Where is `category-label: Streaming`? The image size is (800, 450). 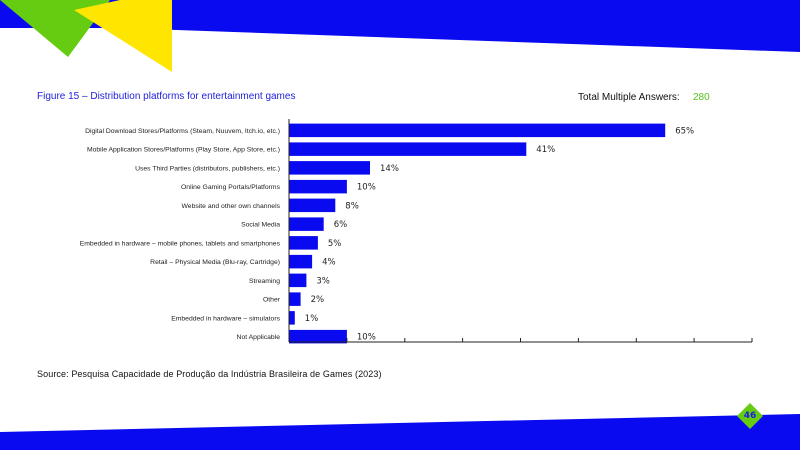
category-label: Streaming is located at coordinates (264, 281).